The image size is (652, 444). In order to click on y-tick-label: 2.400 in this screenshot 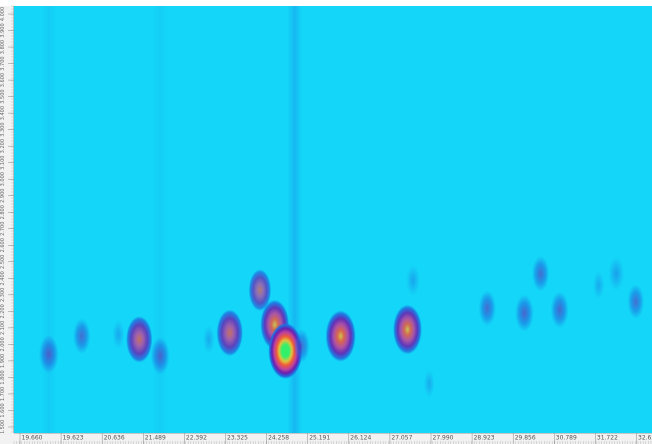, I will do `click(3, 278)`.